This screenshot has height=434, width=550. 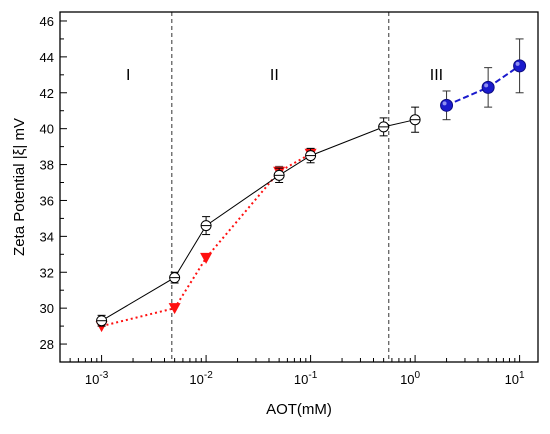 I want to click on x-tick-exponent: -1, so click(x=312, y=375).